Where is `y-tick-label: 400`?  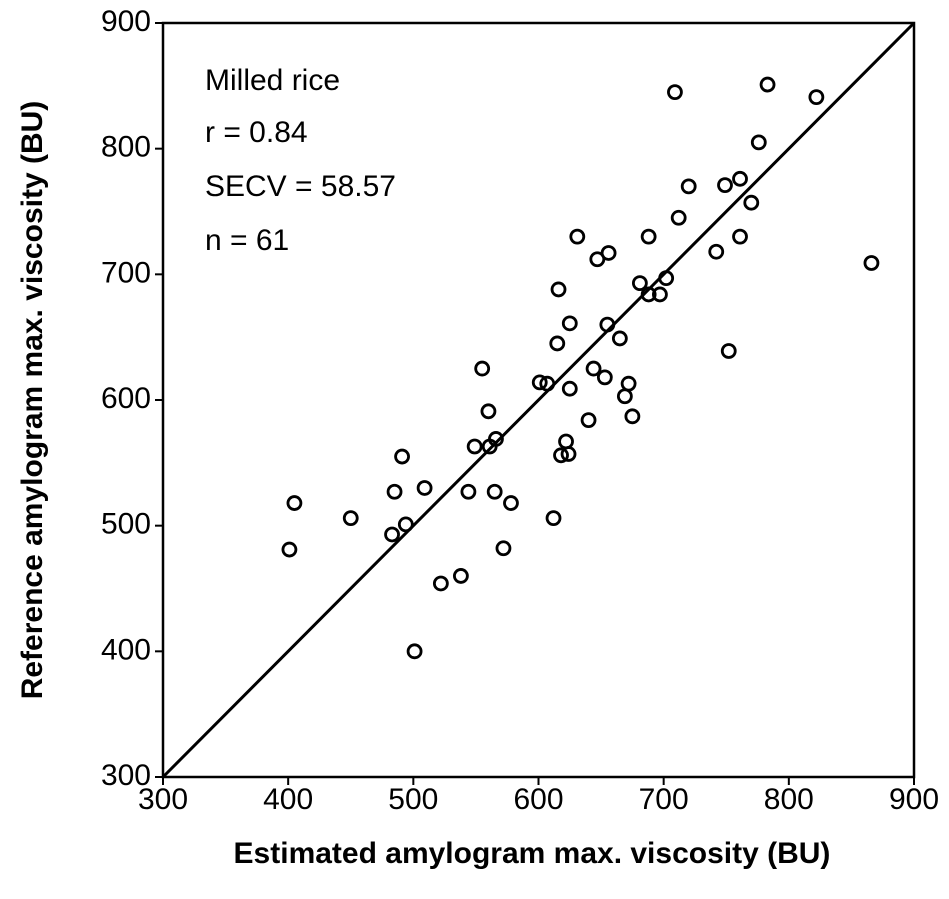
y-tick-label: 400 is located at coordinates (126, 649).